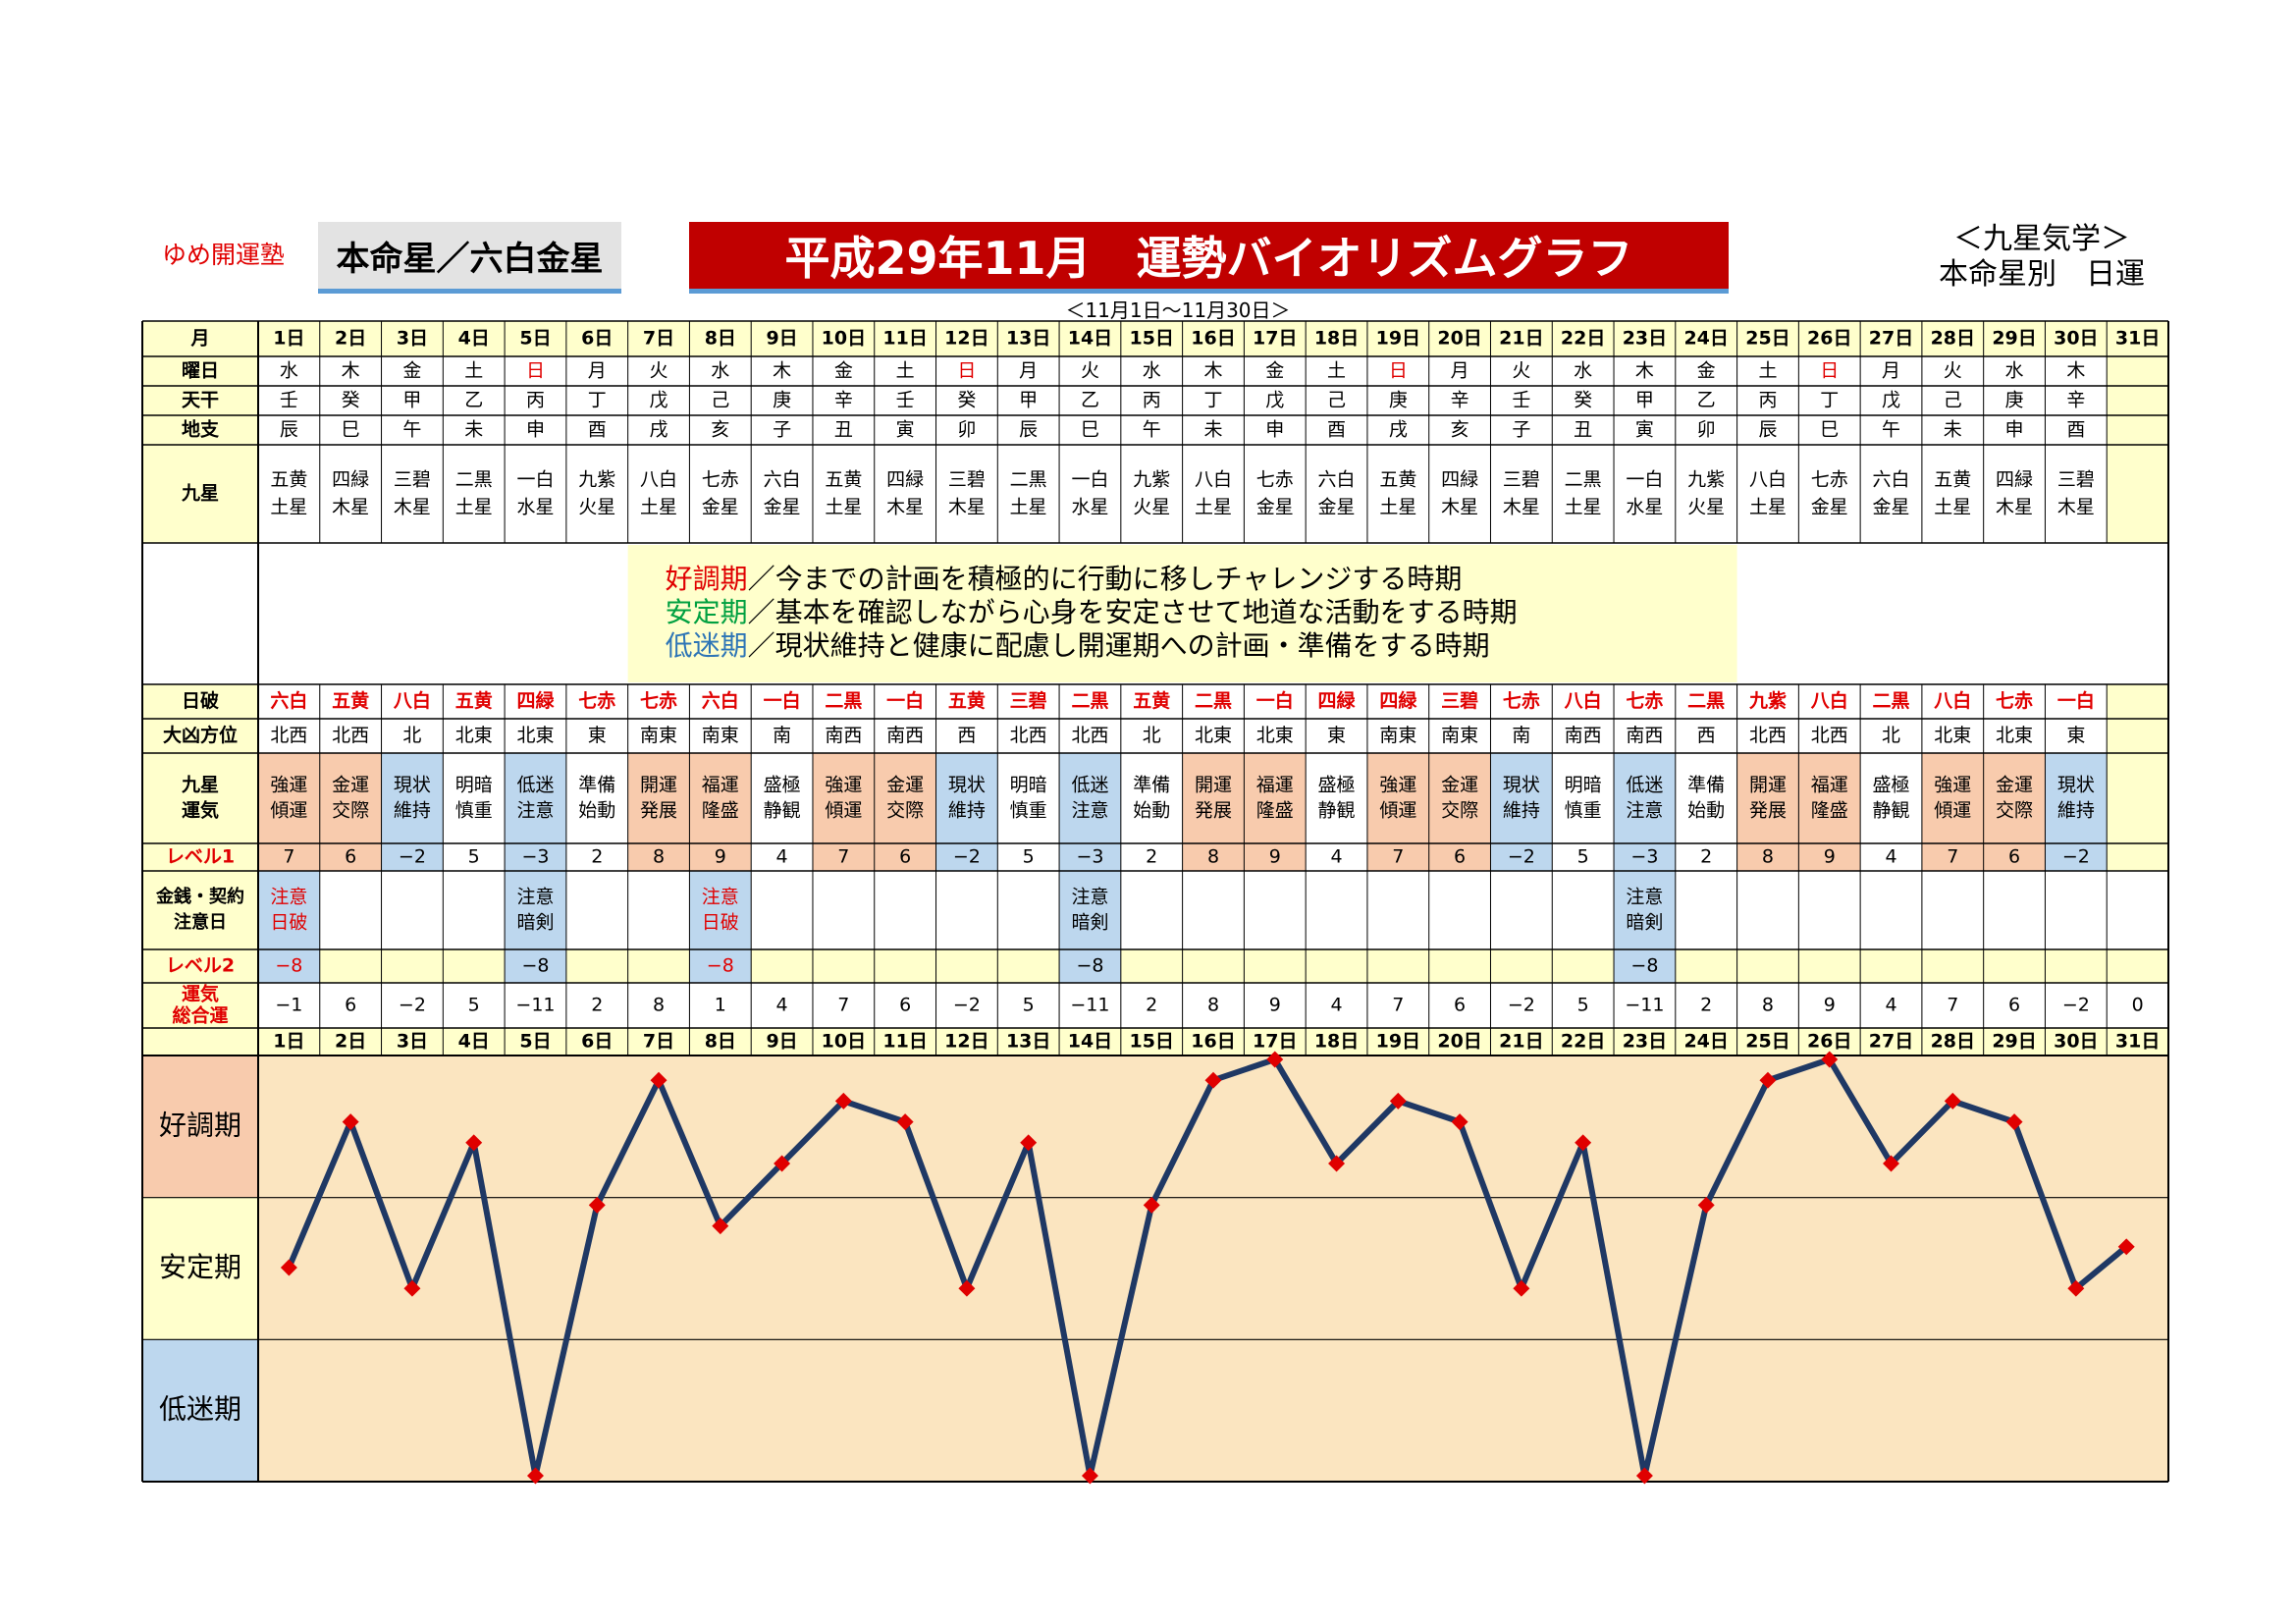  What do you see at coordinates (1952, 480) in the screenshot?
I see `kyusei-cell: 五黄` at bounding box center [1952, 480].